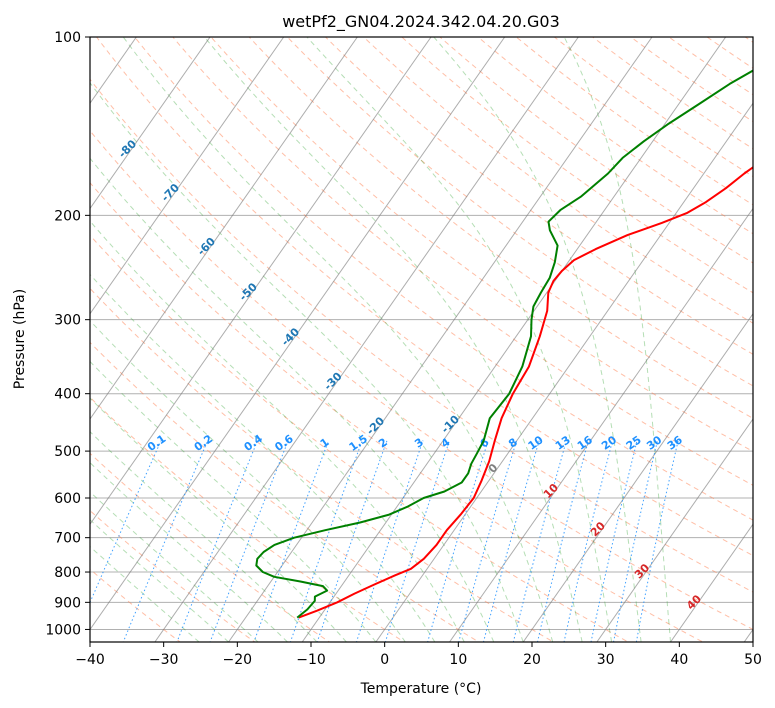 The width and height of the screenshot is (775, 708). What do you see at coordinates (67, 499) in the screenshot?
I see `y-tick-label: 600` at bounding box center [67, 499].